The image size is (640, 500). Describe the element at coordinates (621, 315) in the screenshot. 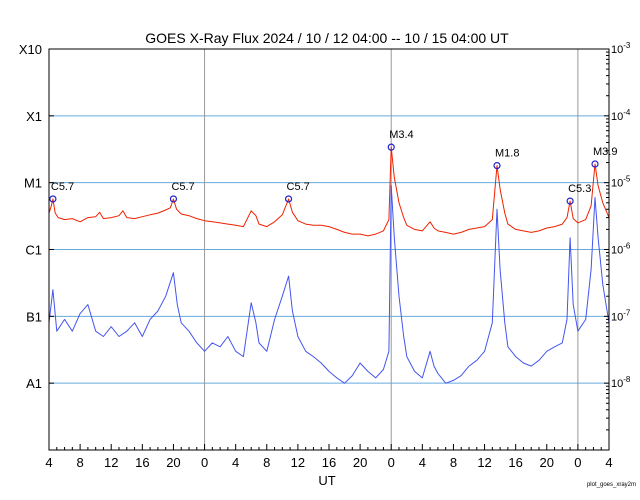

I see `y-right-tick-label: 10⁻⁷` at that location.